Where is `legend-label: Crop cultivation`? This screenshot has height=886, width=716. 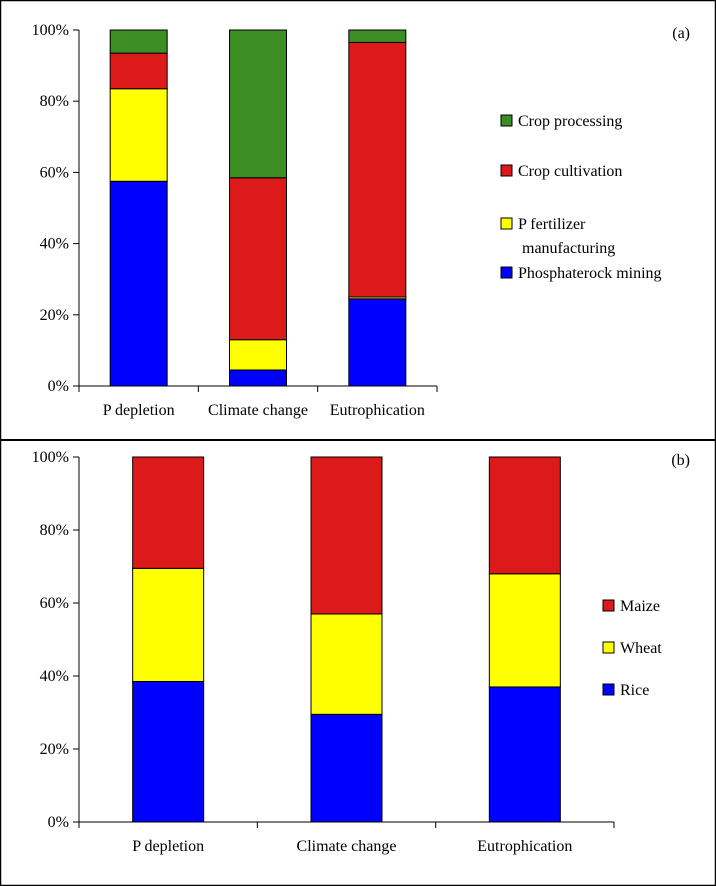 legend-label: Crop cultivation is located at coordinates (570, 171).